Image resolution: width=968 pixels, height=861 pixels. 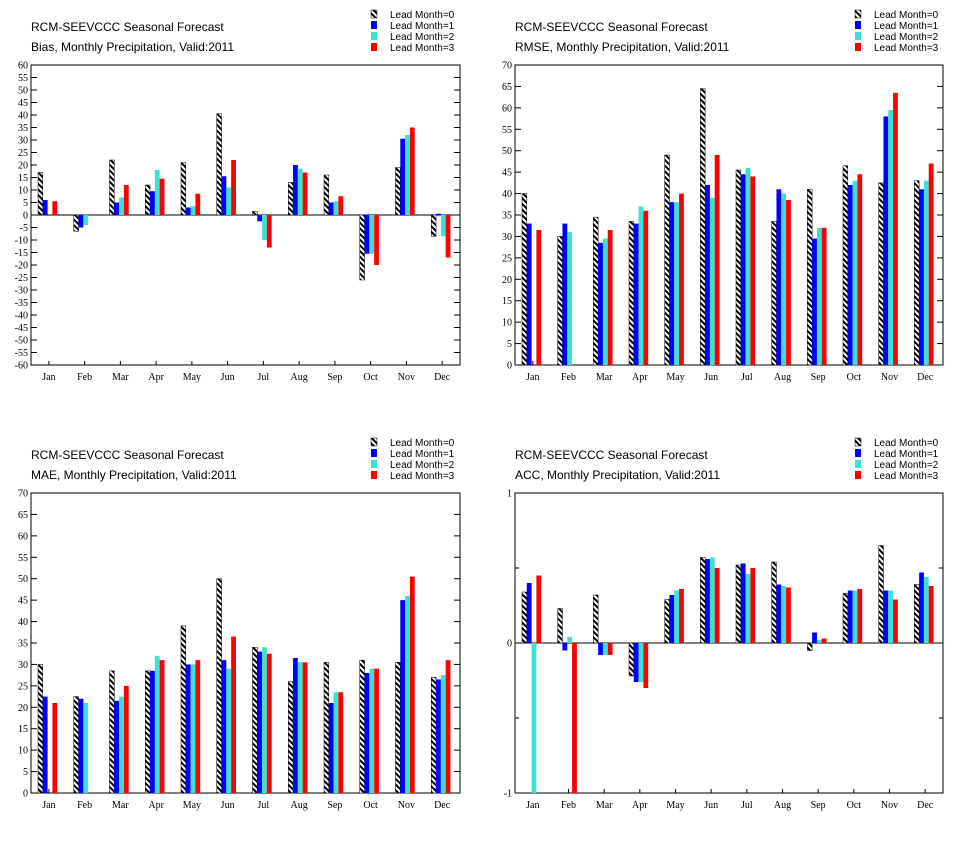 I want to click on x-tick-label-aug: Aug, so click(x=782, y=377).